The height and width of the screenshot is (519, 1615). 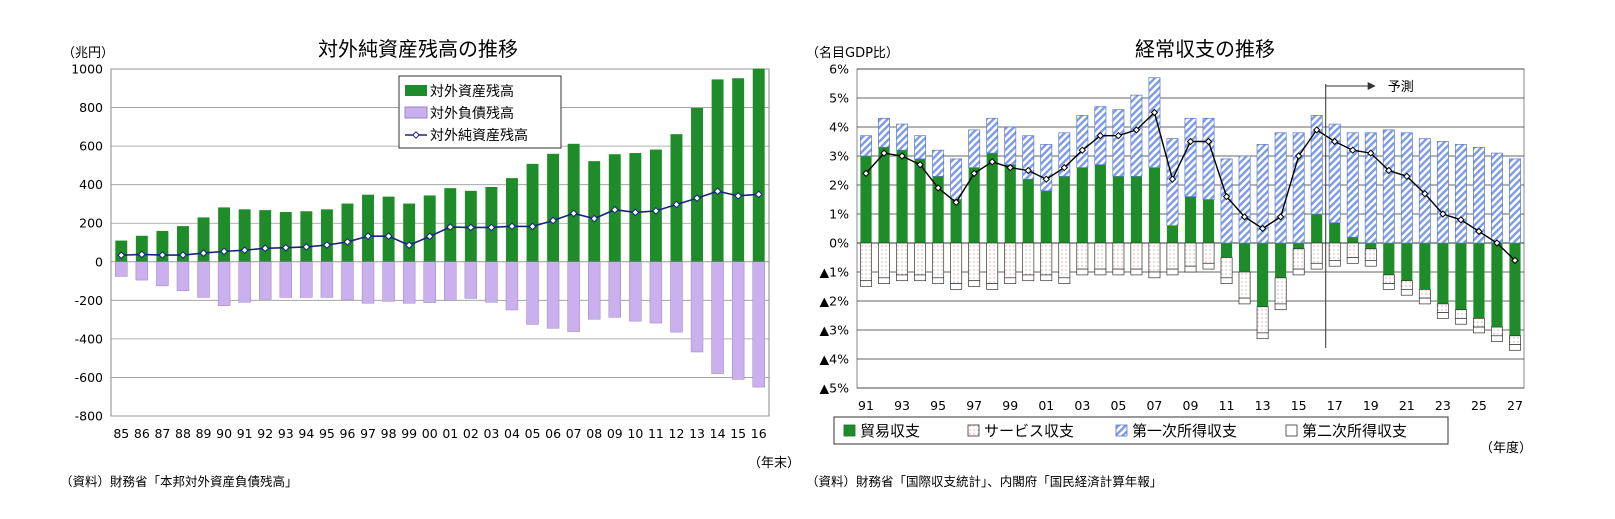 I want to click on x-tick-label: 96, so click(x=348, y=433).